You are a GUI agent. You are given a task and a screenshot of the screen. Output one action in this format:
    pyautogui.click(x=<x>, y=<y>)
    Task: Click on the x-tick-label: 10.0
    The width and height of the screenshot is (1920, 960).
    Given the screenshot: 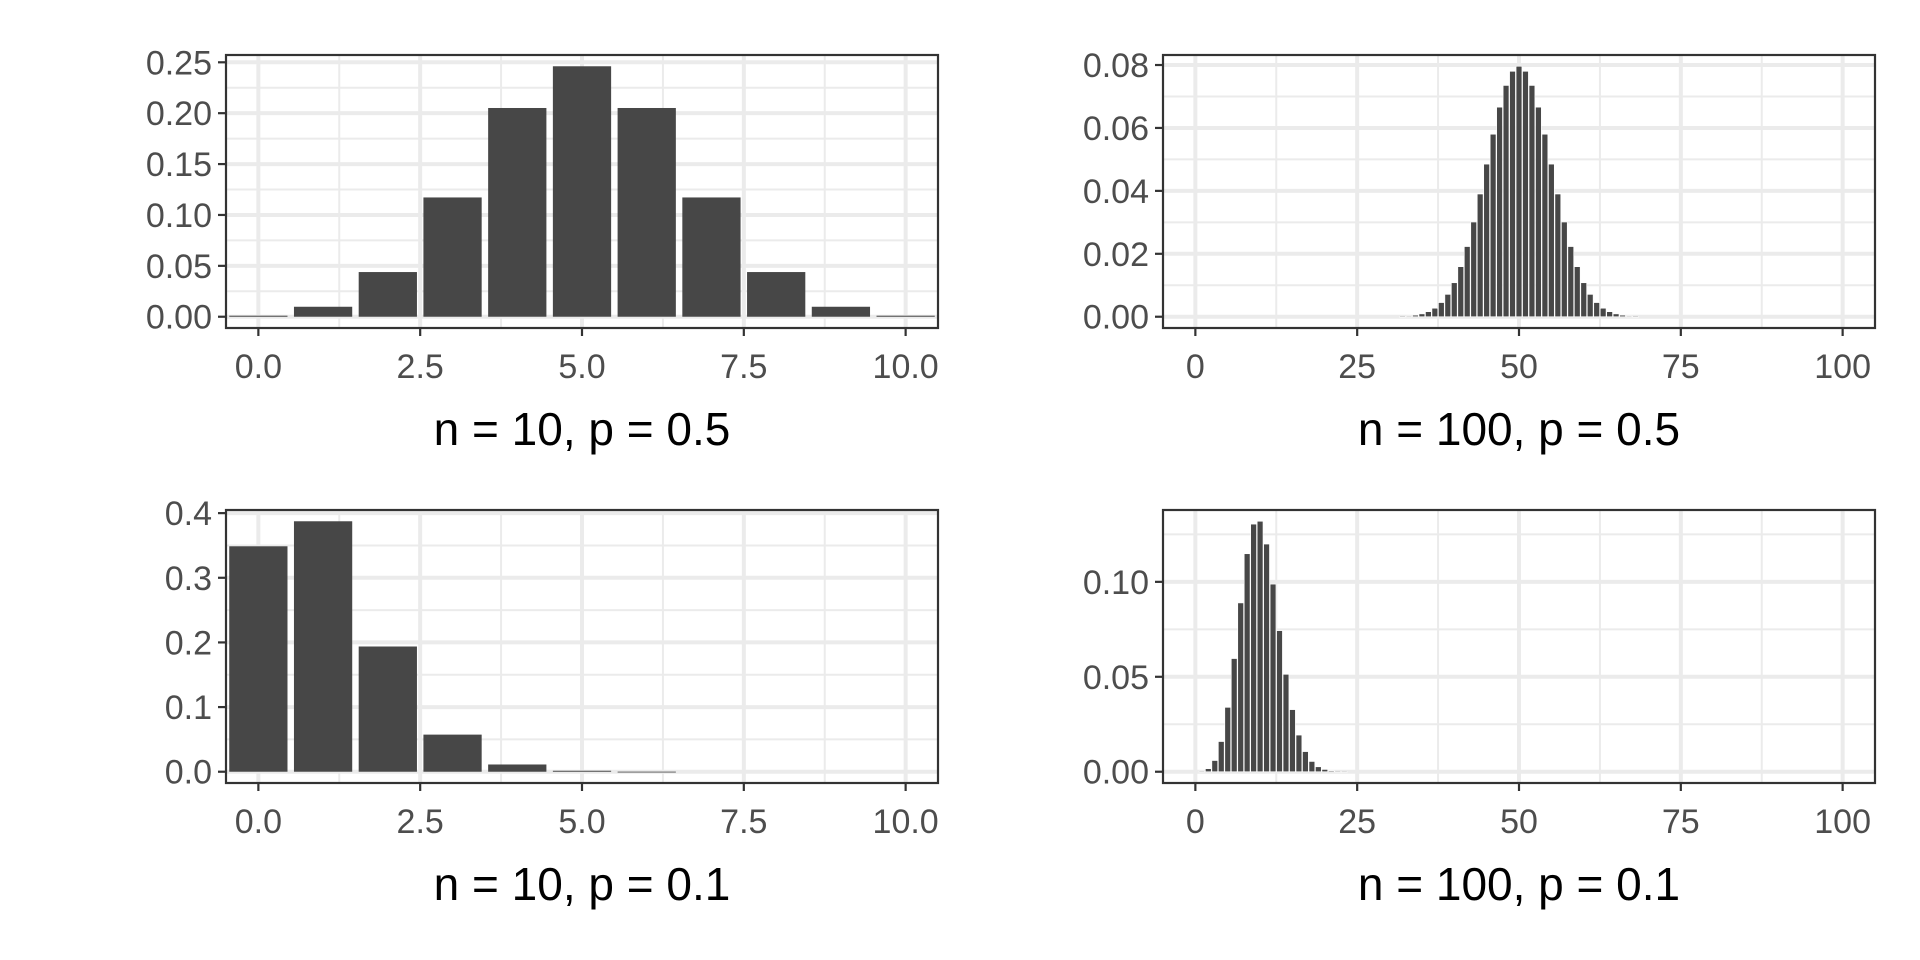 What is the action you would take?
    pyautogui.click(x=906, y=367)
    